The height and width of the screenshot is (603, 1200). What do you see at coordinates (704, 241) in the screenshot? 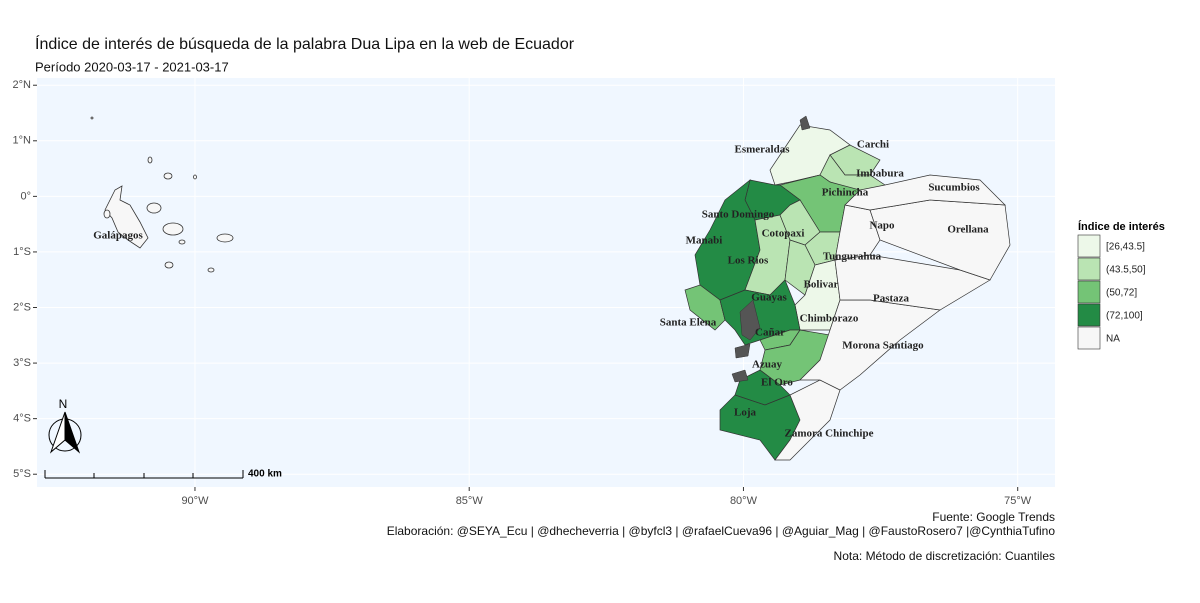
I see `province-label: Manabi` at bounding box center [704, 241].